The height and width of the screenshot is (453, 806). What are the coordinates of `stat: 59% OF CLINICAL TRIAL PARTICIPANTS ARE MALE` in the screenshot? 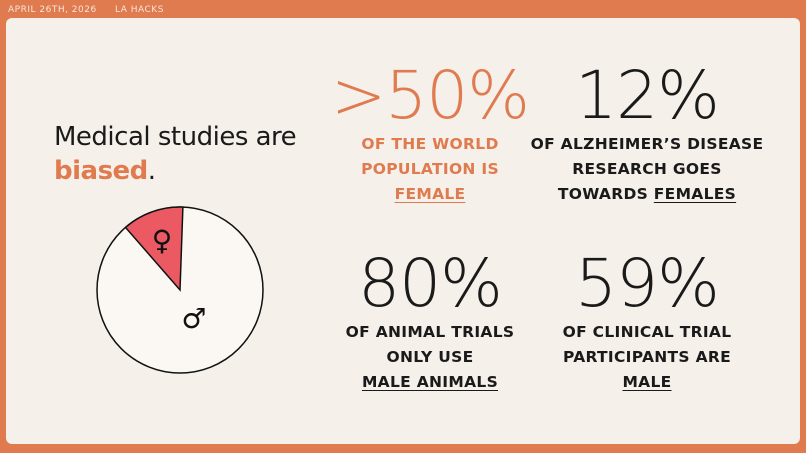 It's located at (647, 321).